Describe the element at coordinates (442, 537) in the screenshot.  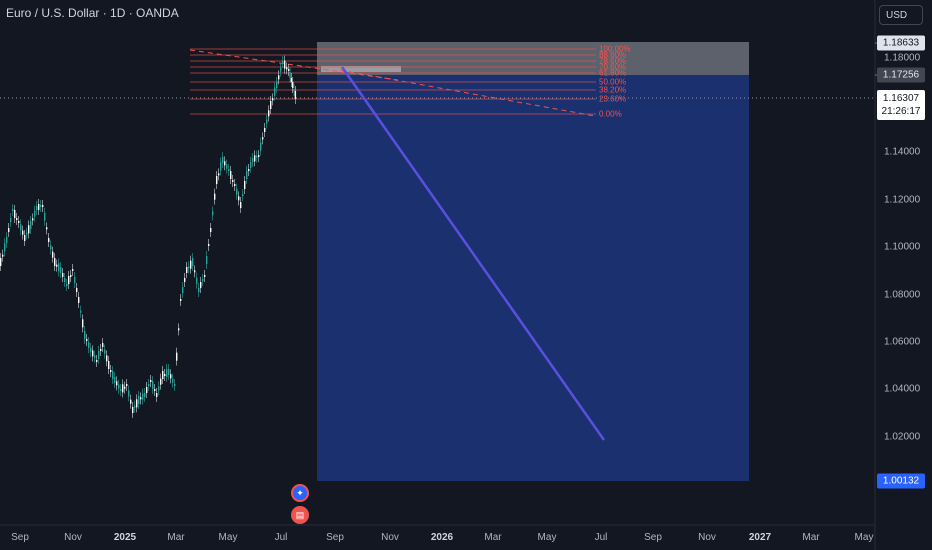
I see `time-tick: 2026` at that location.